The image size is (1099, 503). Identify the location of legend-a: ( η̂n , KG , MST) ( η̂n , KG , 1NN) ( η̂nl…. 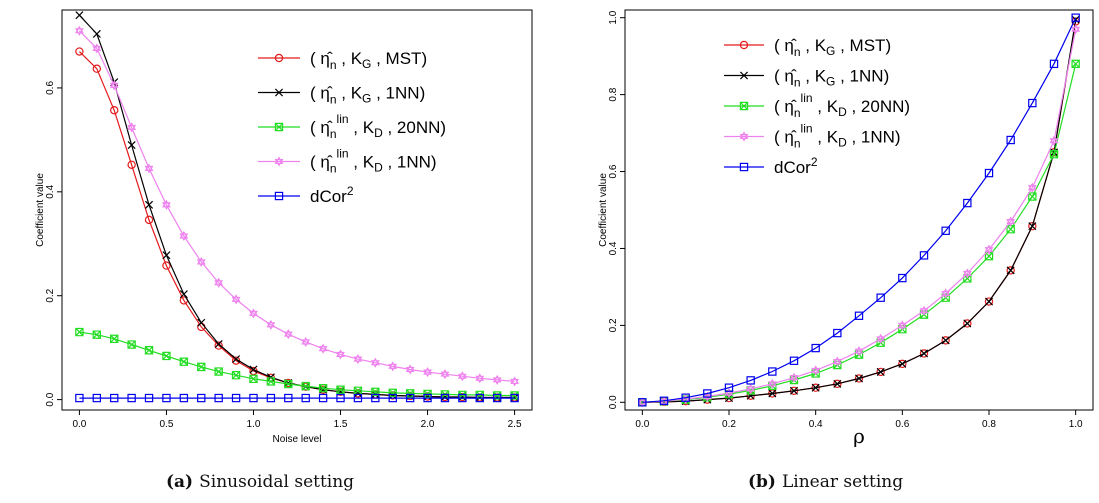
(352, 127).